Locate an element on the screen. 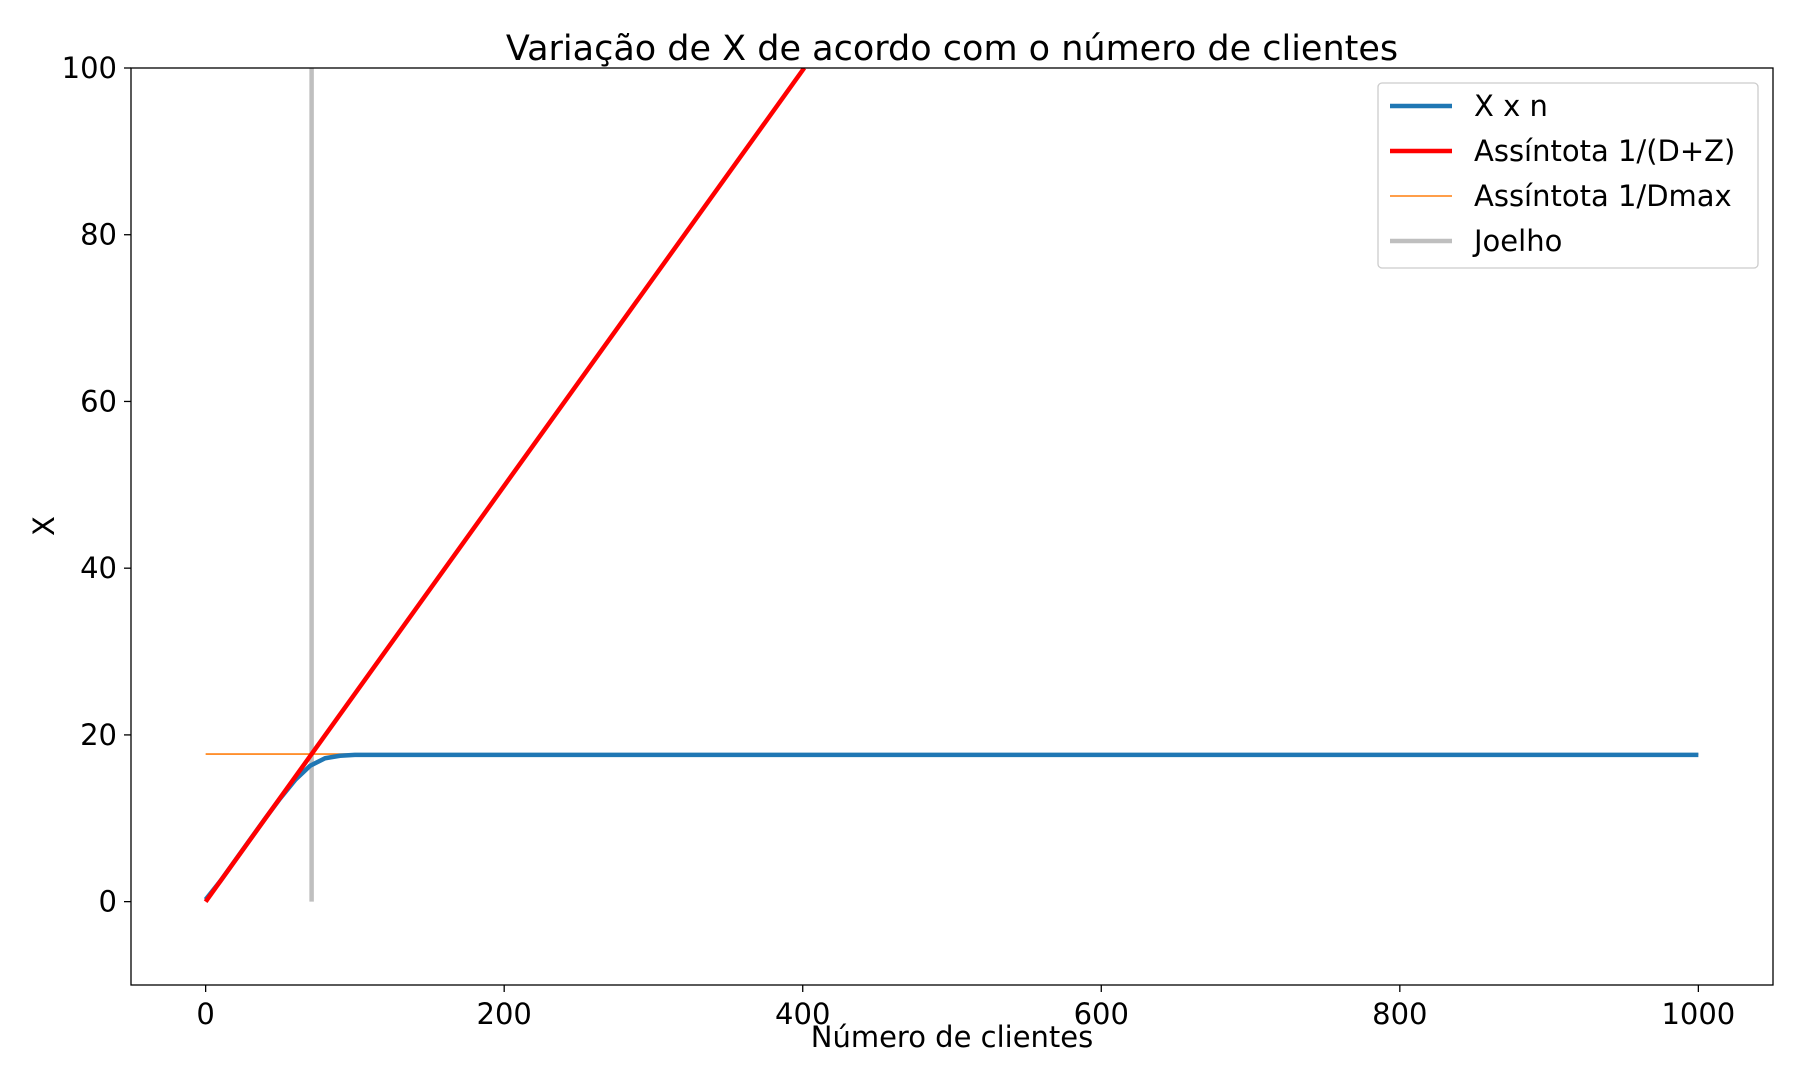 Image resolution: width=1800 pixels, height=1080 pixels. y-tick-label-2: 40 is located at coordinates (98, 568).